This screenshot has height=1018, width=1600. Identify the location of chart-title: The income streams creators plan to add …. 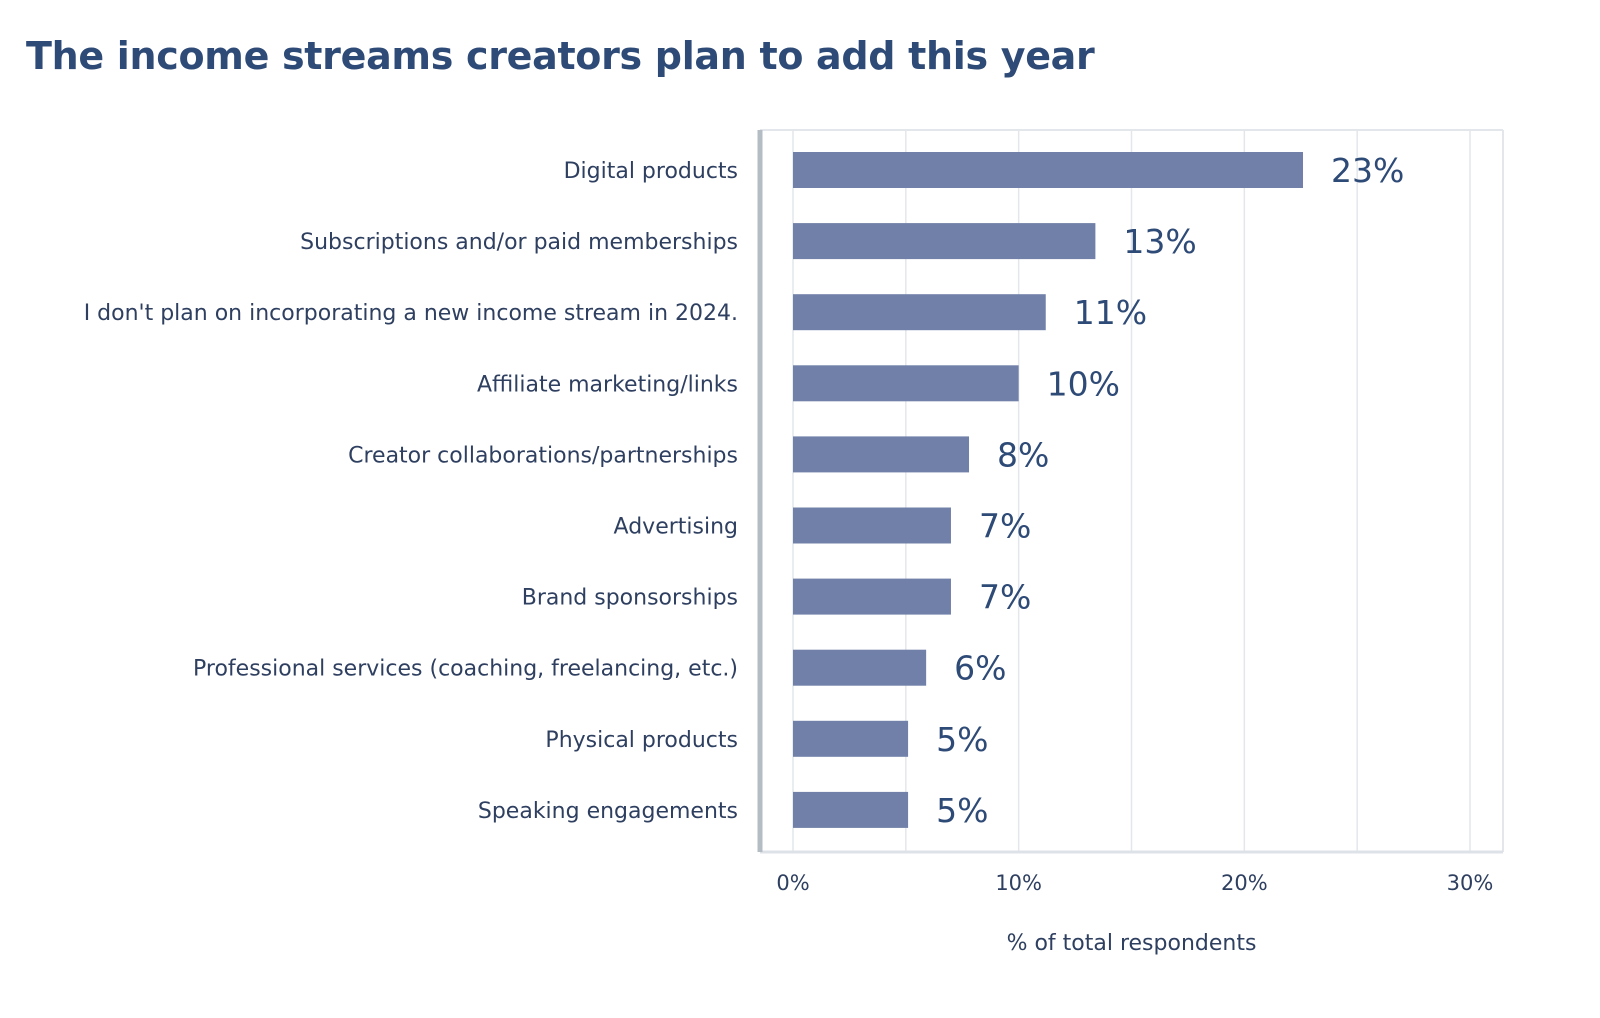
(560, 56).